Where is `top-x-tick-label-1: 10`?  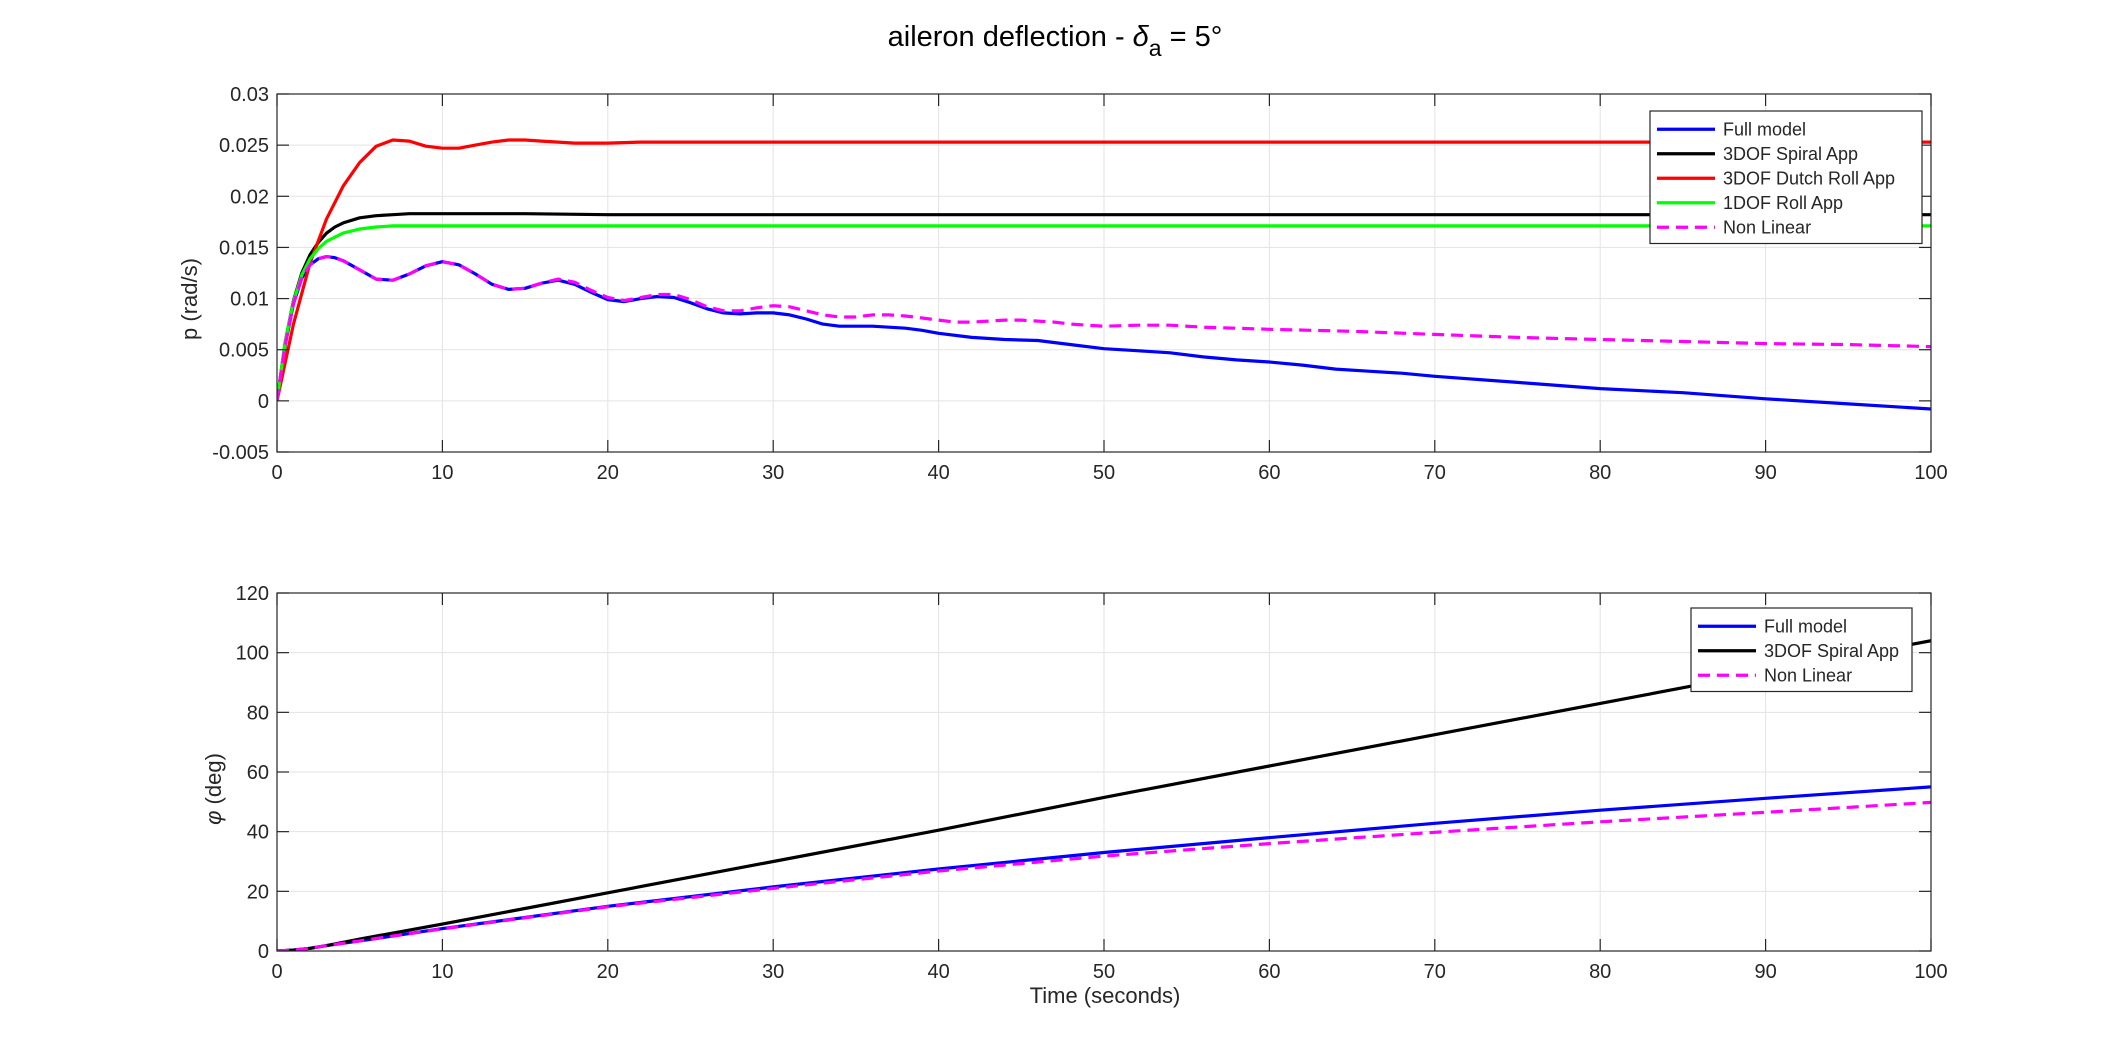
top-x-tick-label-1: 10 is located at coordinates (442, 473).